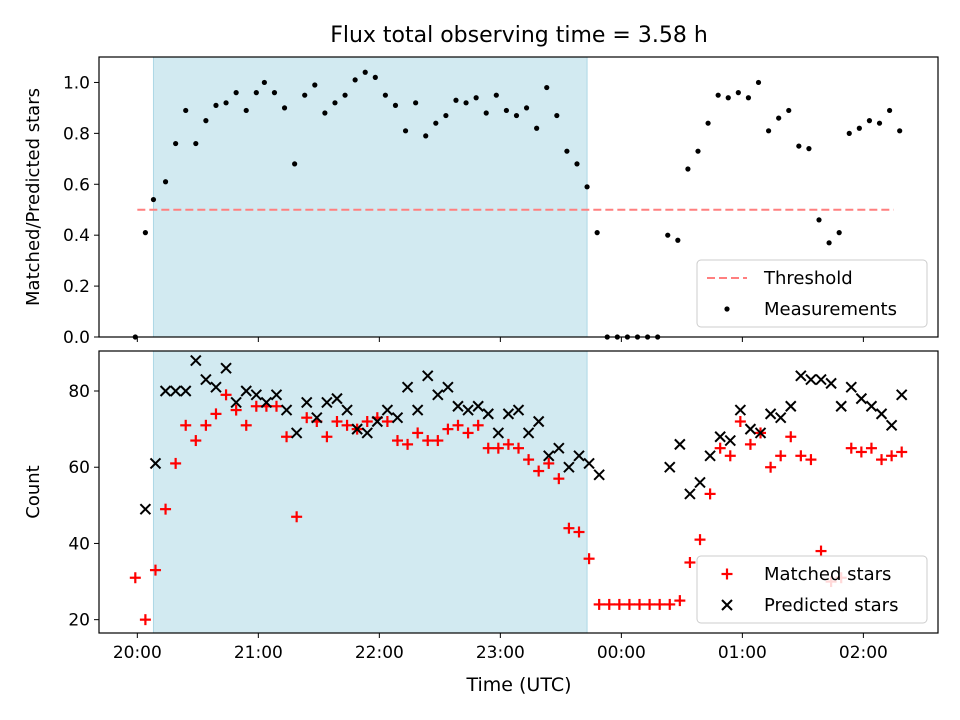 Image resolution: width=960 pixels, height=720 pixels. What do you see at coordinates (808, 278) in the screenshot?
I see `legend-label: Threshold` at bounding box center [808, 278].